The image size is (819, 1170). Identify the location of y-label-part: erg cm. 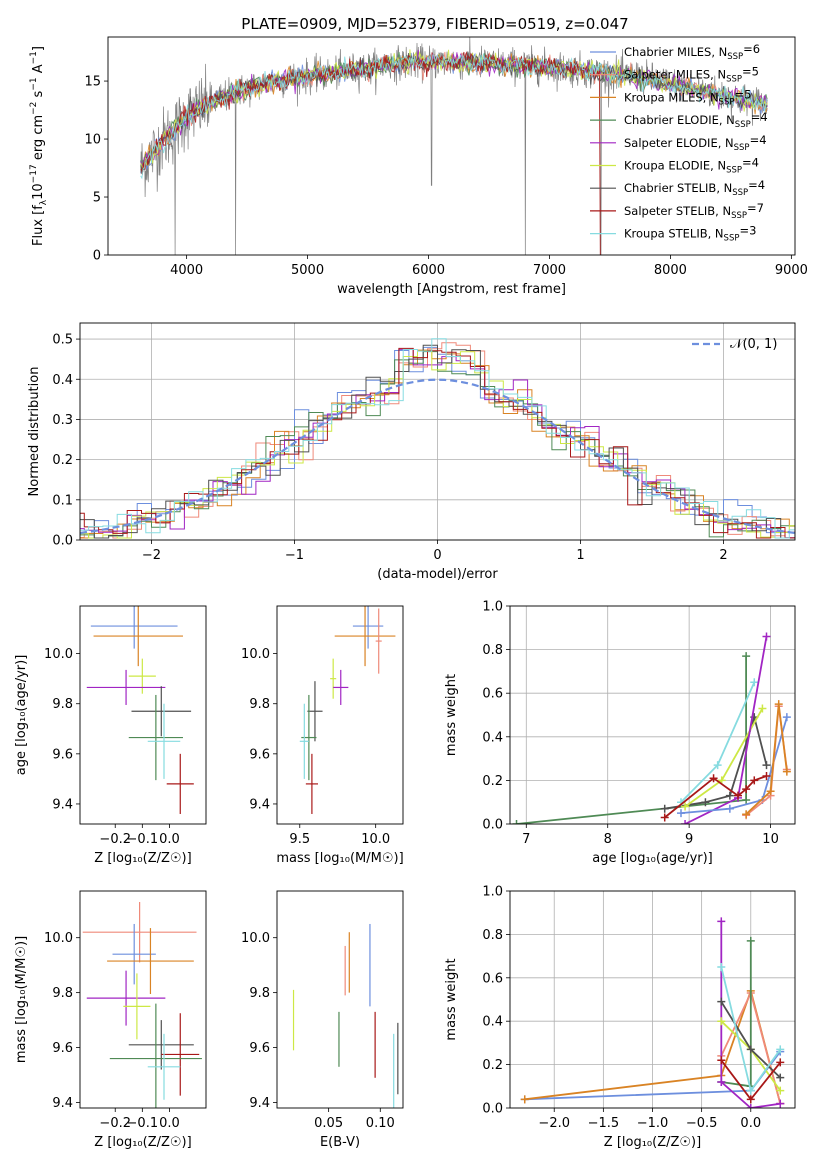
(38, 139).